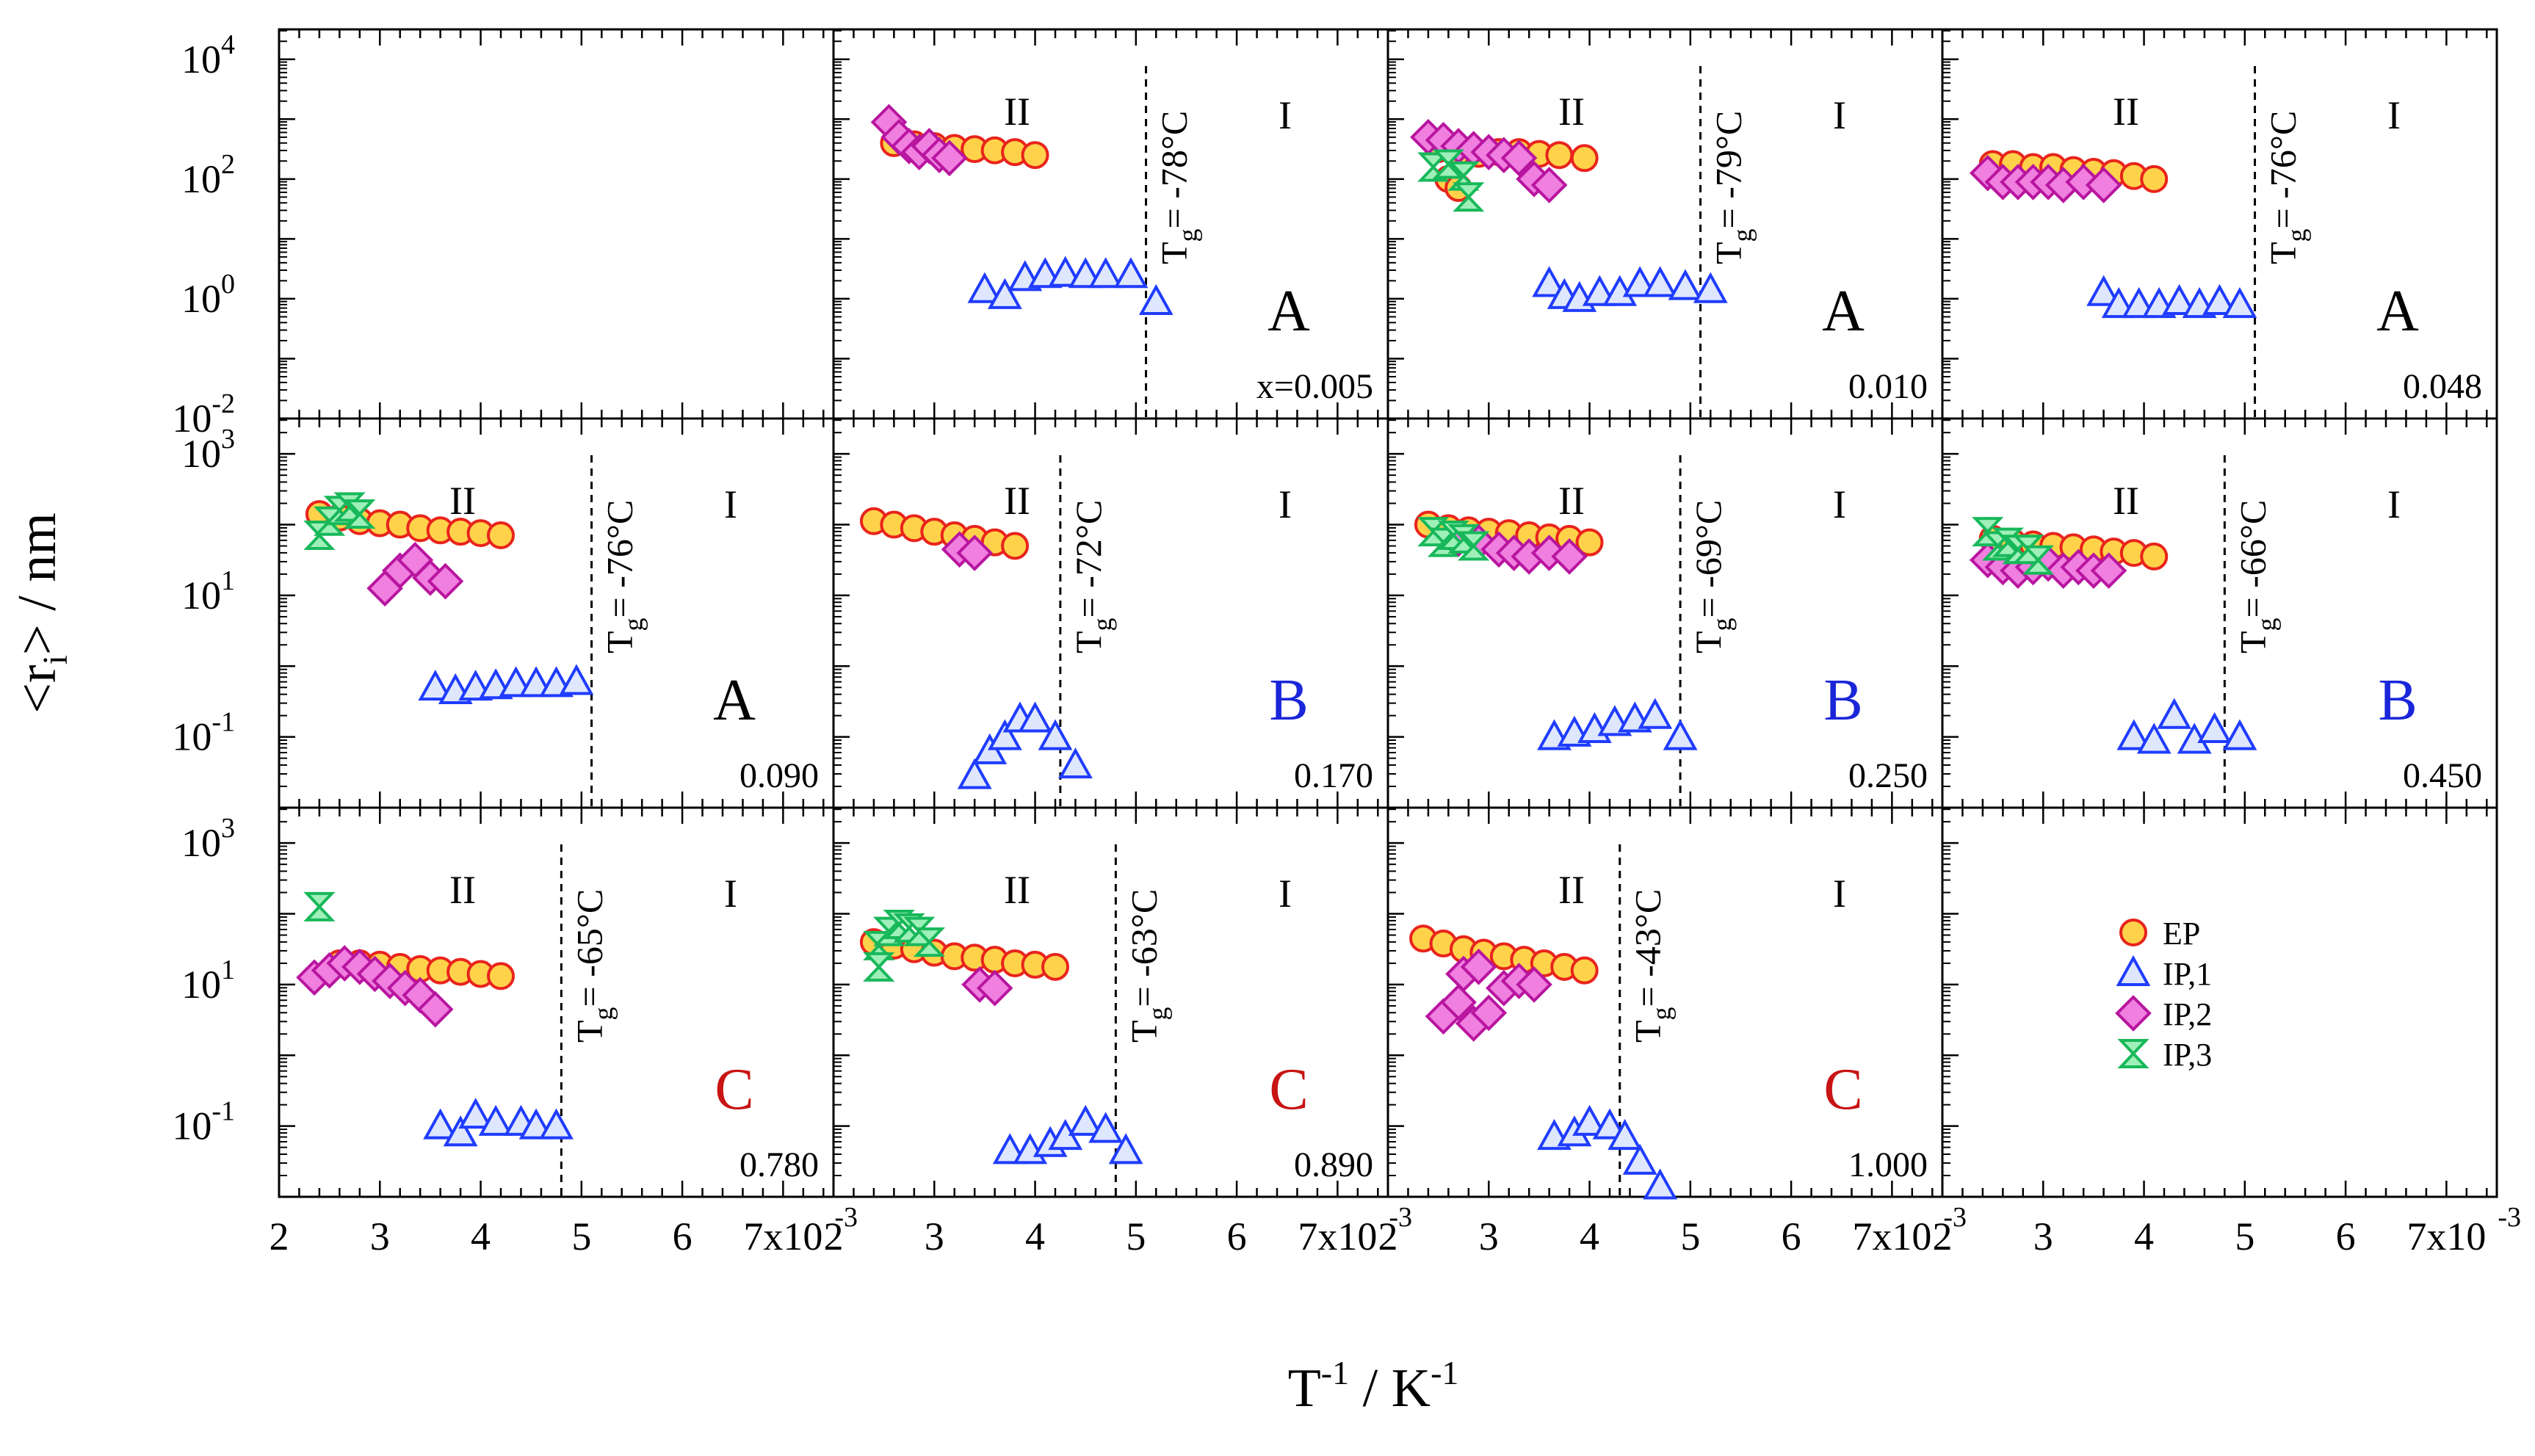  Describe the element at coordinates (1888, 386) in the screenshot. I see `composition-label: 0.010` at that location.